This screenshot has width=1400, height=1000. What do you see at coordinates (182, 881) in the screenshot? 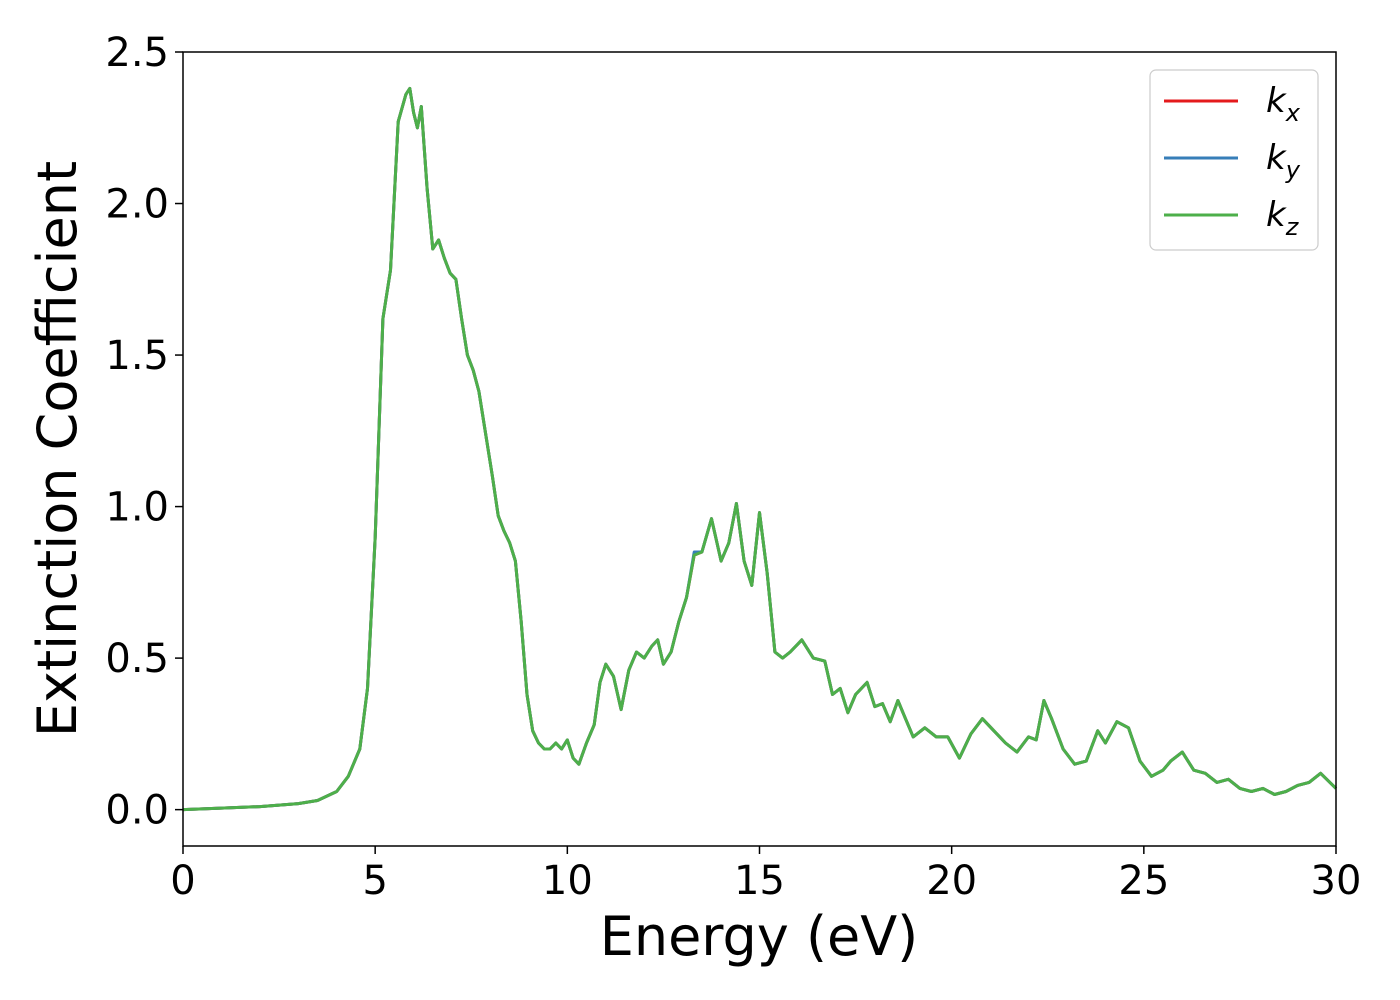
I see `x-tick-label: 0` at bounding box center [182, 881].